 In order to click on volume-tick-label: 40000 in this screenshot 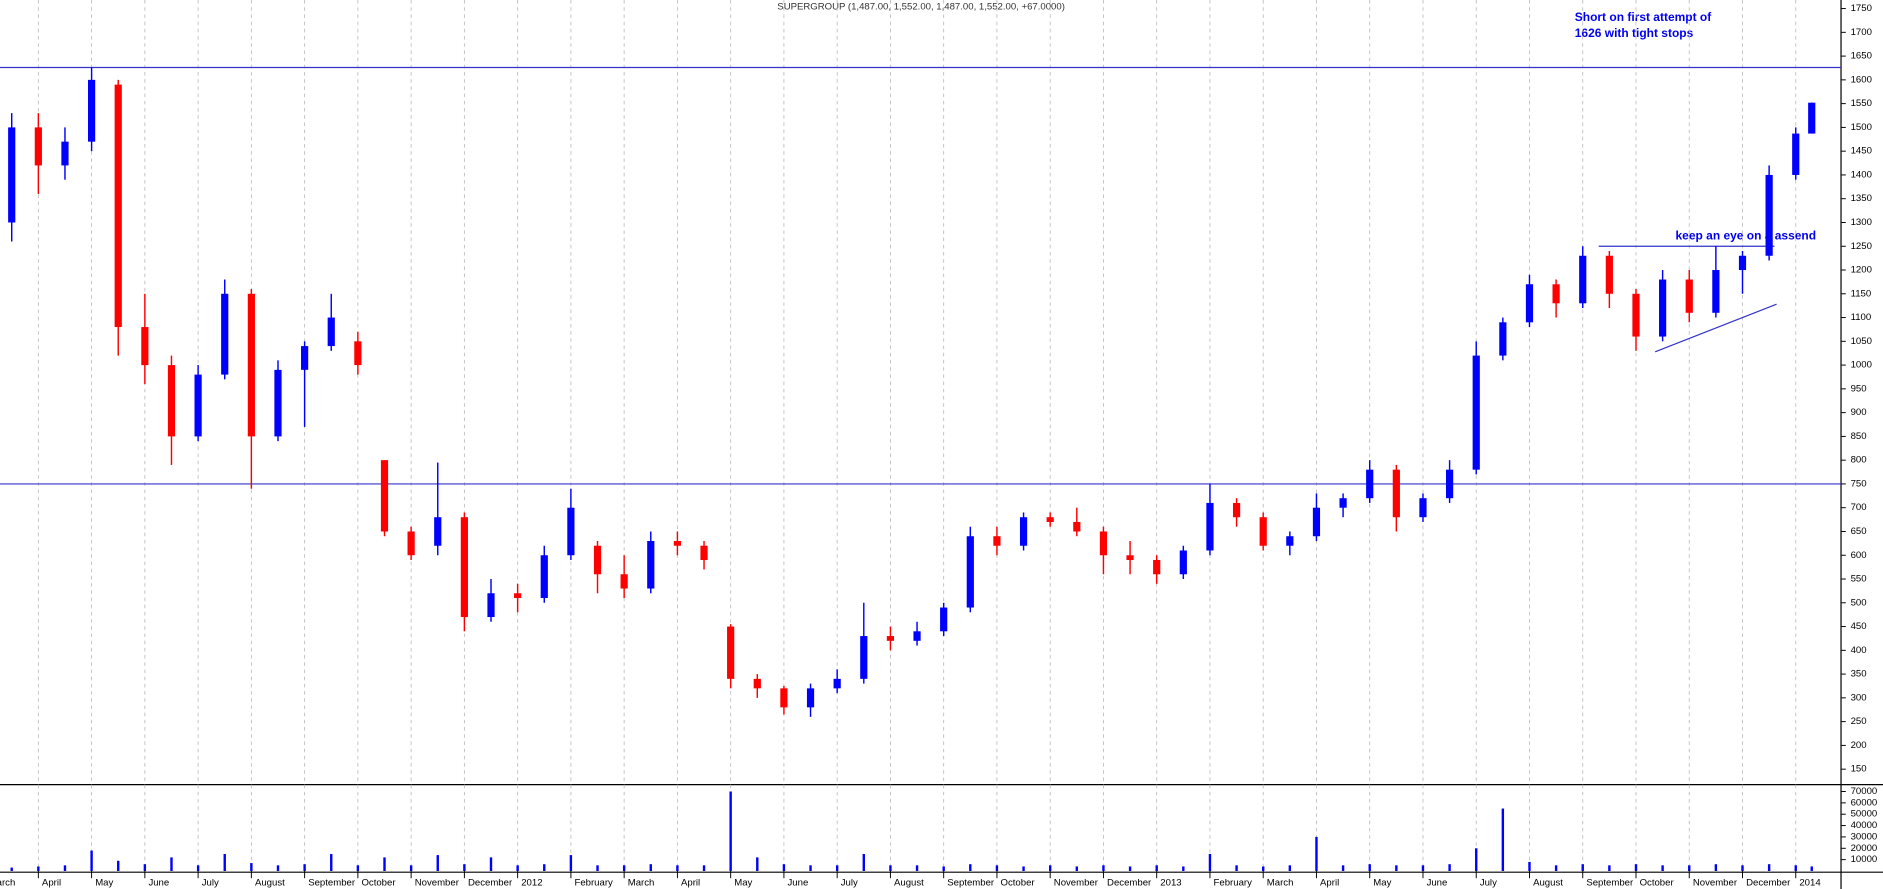, I will do `click(1864, 825)`.